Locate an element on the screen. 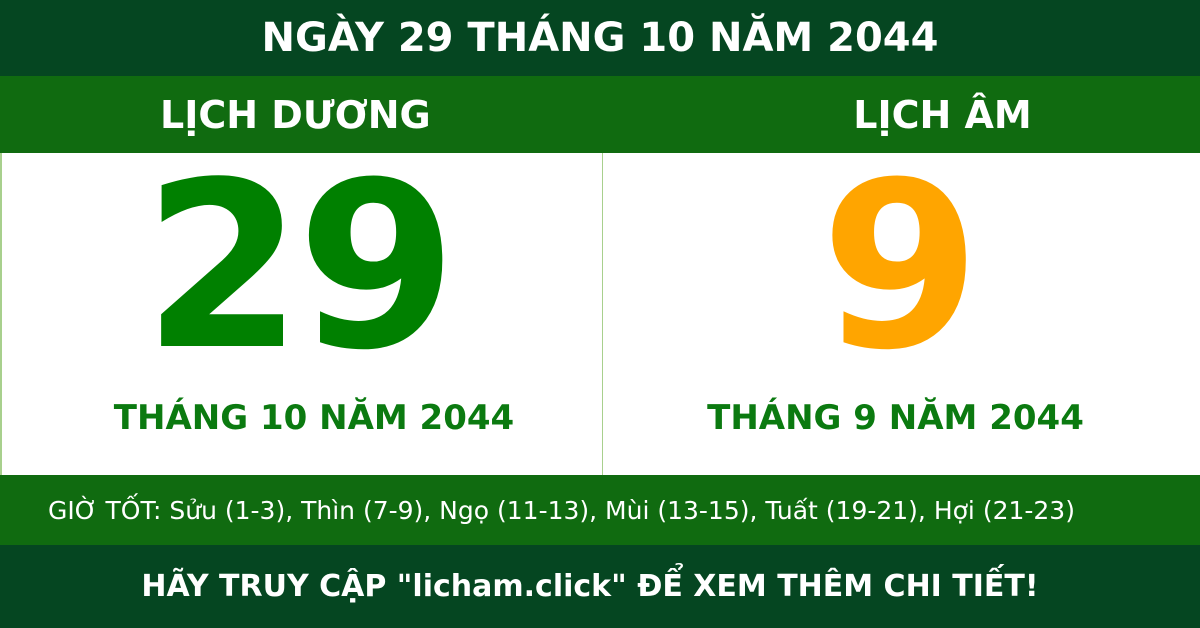 Image resolution: width=1200 pixels, height=628 pixels. calendar-headers: LỊCH DƯƠNG LỊCH ÂM is located at coordinates (600, 114).